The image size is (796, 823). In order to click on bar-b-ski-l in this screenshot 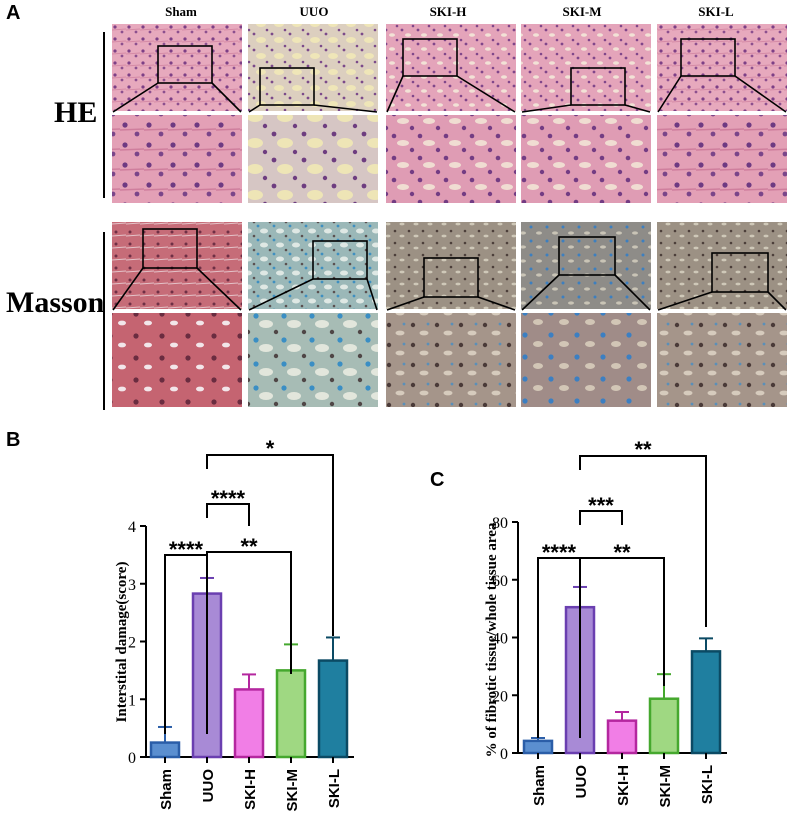, I will do `click(333, 709)`.